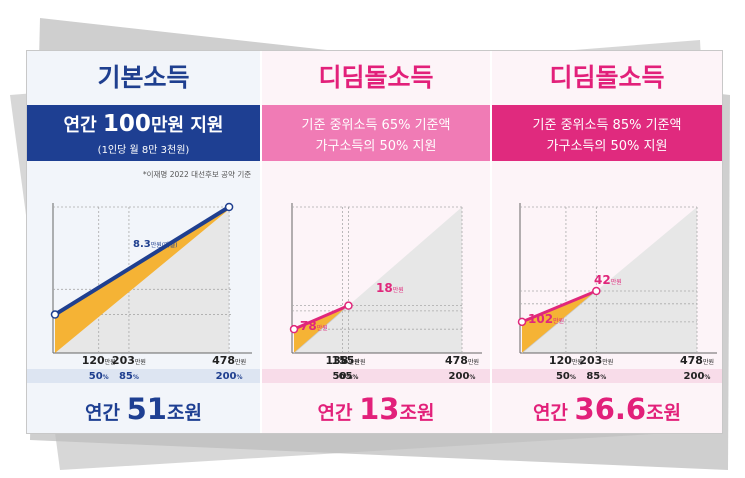 The image size is (745, 478). What do you see at coordinates (560, 360) in the screenshot?
I see `x-tick-value: 120` at bounding box center [560, 360].